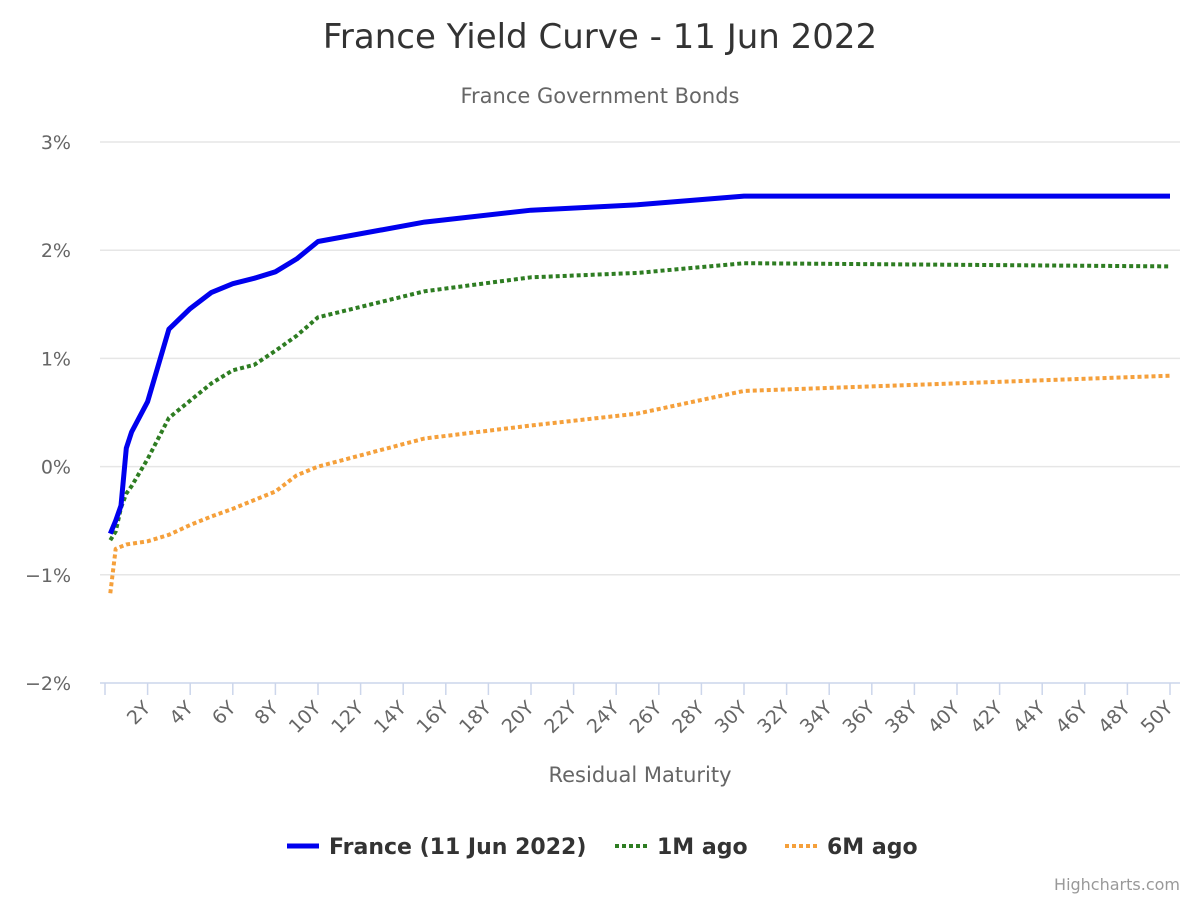 The width and height of the screenshot is (1200, 900). I want to click on x-tick-label: 32Y, so click(773, 717).